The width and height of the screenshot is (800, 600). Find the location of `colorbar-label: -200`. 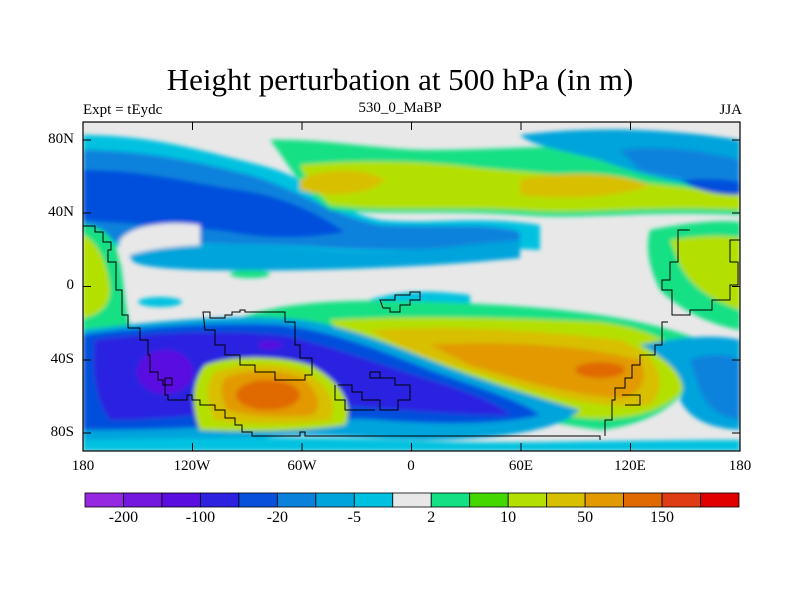

colorbar-label: -200 is located at coordinates (123, 517).